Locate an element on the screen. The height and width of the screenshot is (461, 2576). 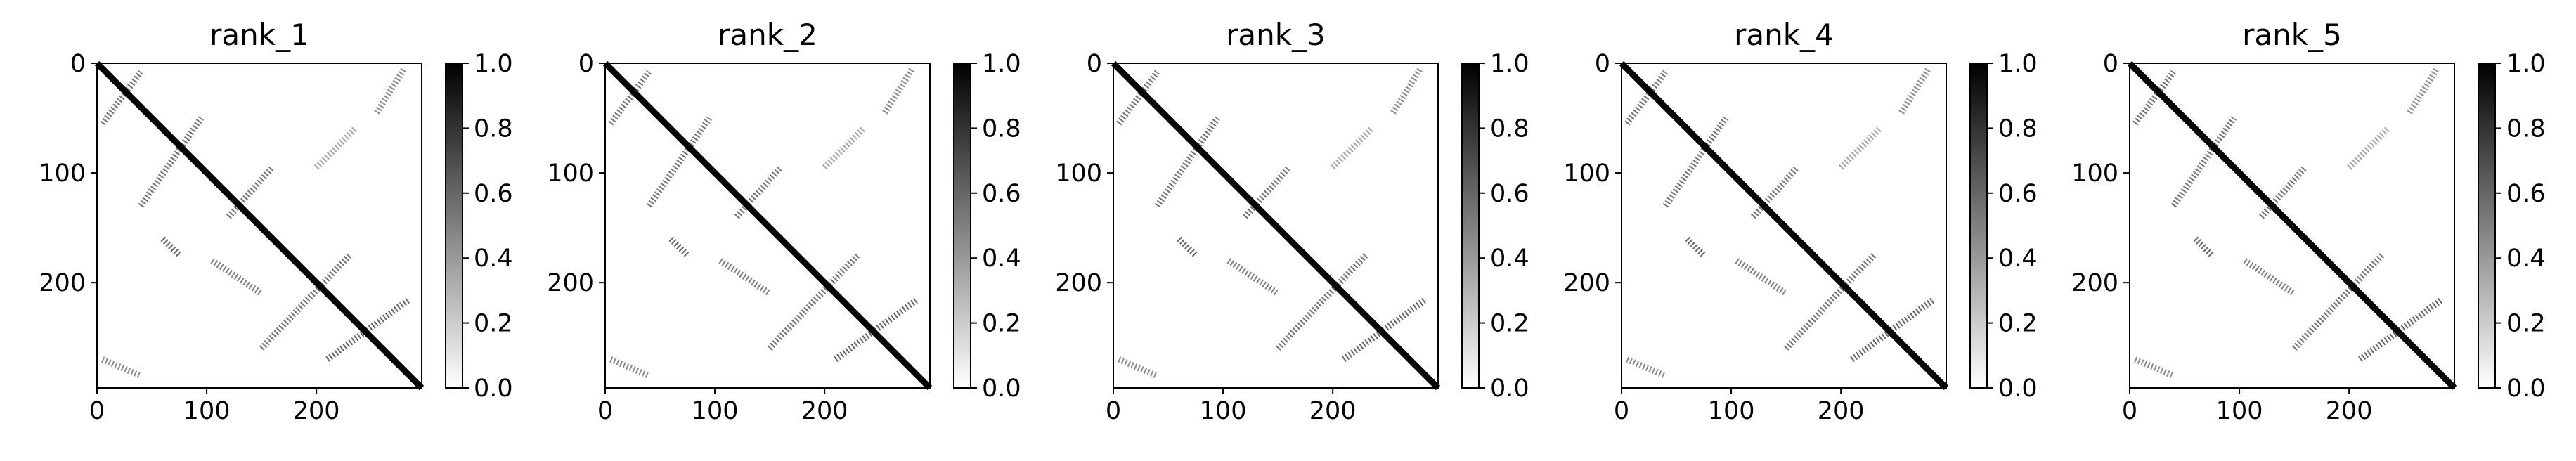
panel-title: rank_1 is located at coordinates (259, 35).